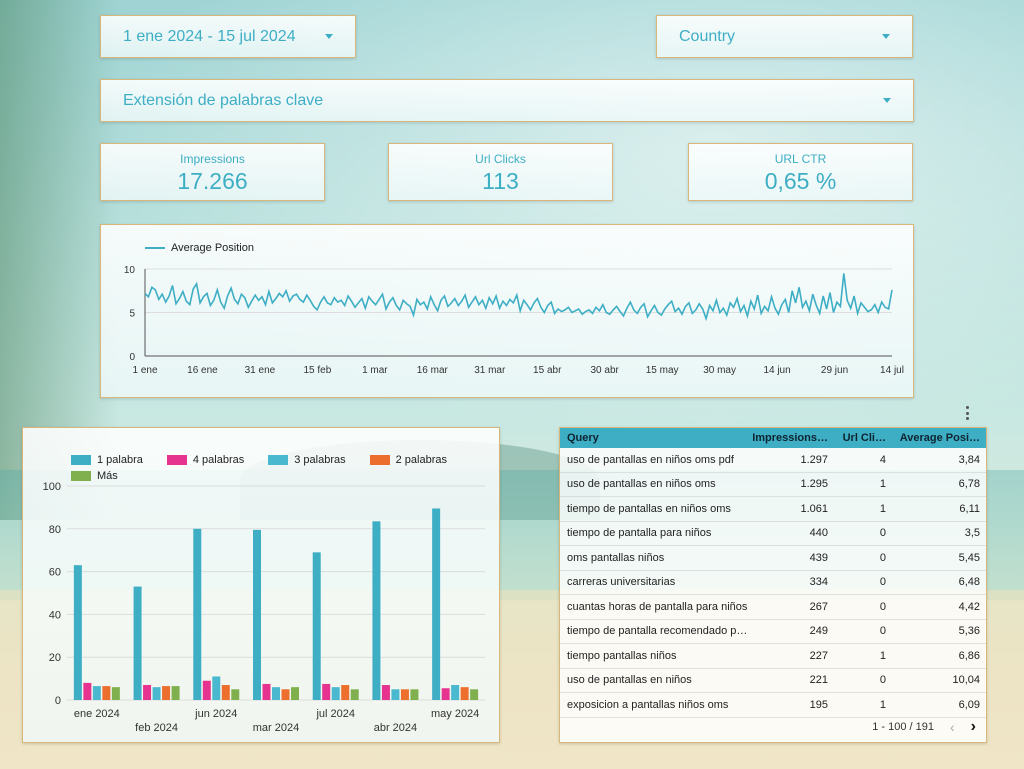 The width and height of the screenshot is (1024, 769). Describe the element at coordinates (648, 704) in the screenshot. I see `cell-query: exposicion a pantallas niños oms` at that location.